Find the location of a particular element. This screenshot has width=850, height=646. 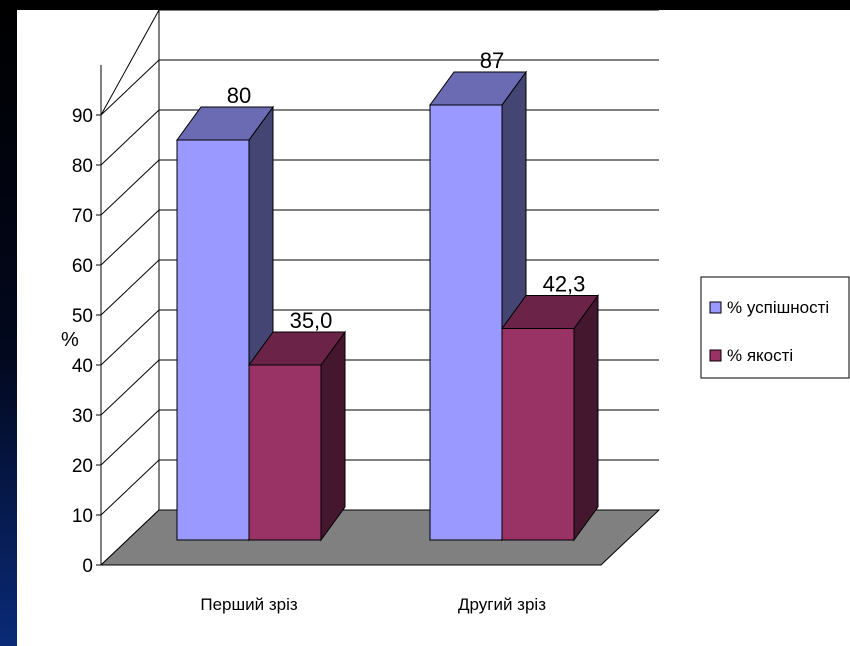

y-tick-label: 80 is located at coordinates (82, 166).